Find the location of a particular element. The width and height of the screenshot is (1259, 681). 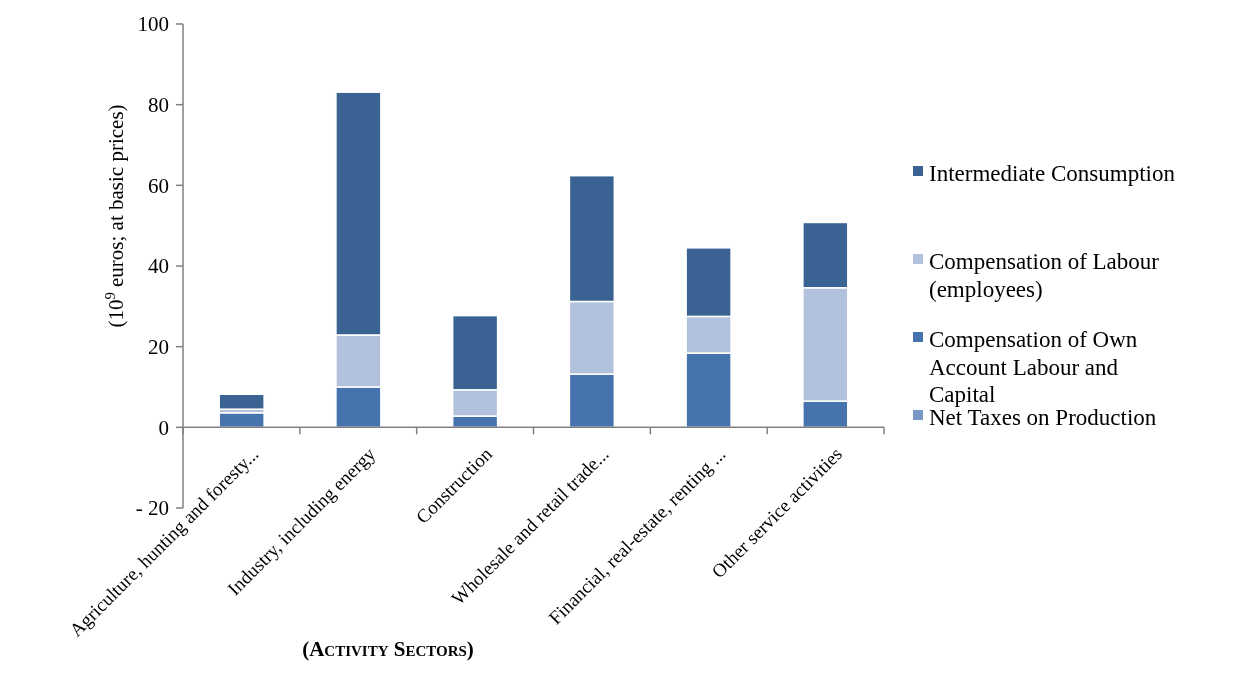

y-tick-label: 100 is located at coordinates (153, 24).